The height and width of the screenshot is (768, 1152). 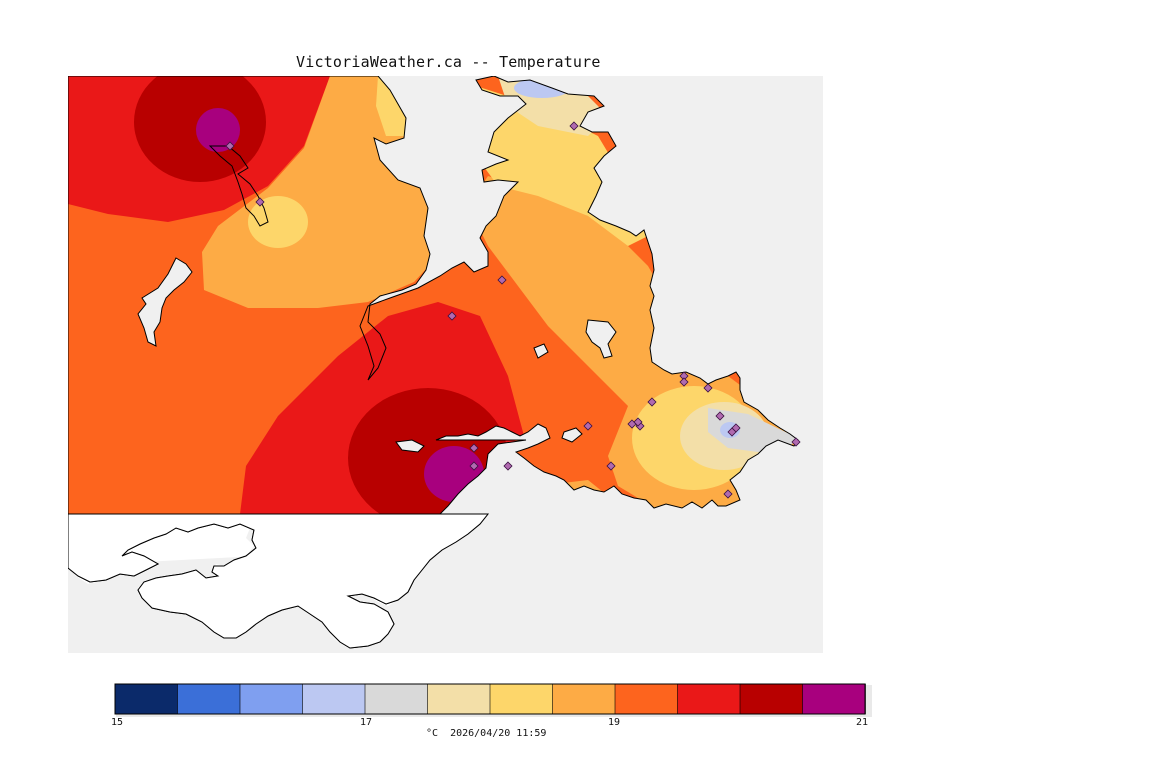 What do you see at coordinates (238, 186) in the screenshot?
I see `lake-north` at bounding box center [238, 186].